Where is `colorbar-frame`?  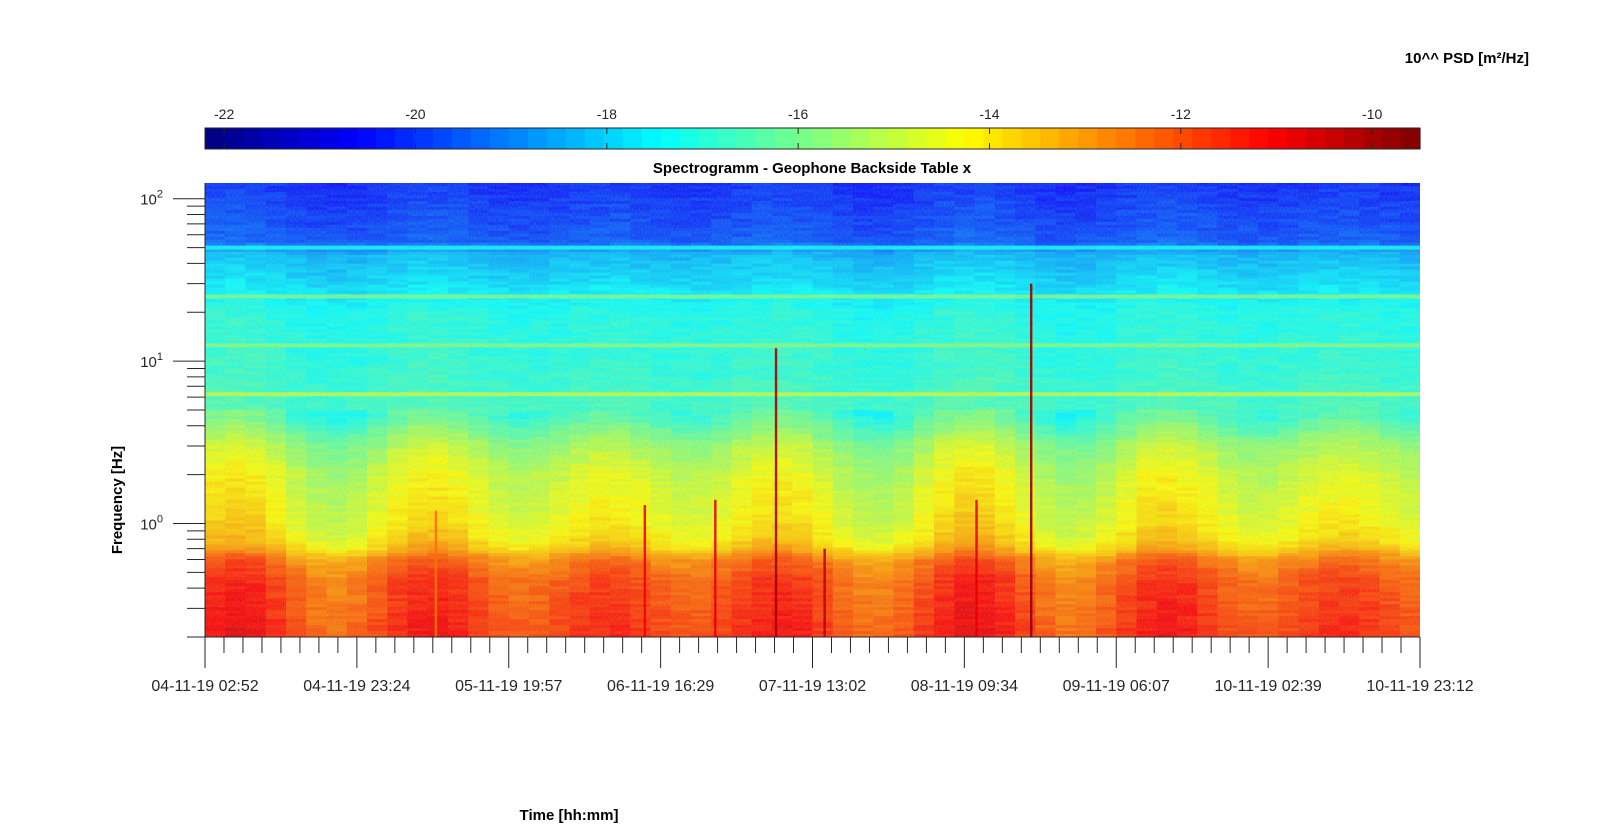 colorbar-frame is located at coordinates (812, 138).